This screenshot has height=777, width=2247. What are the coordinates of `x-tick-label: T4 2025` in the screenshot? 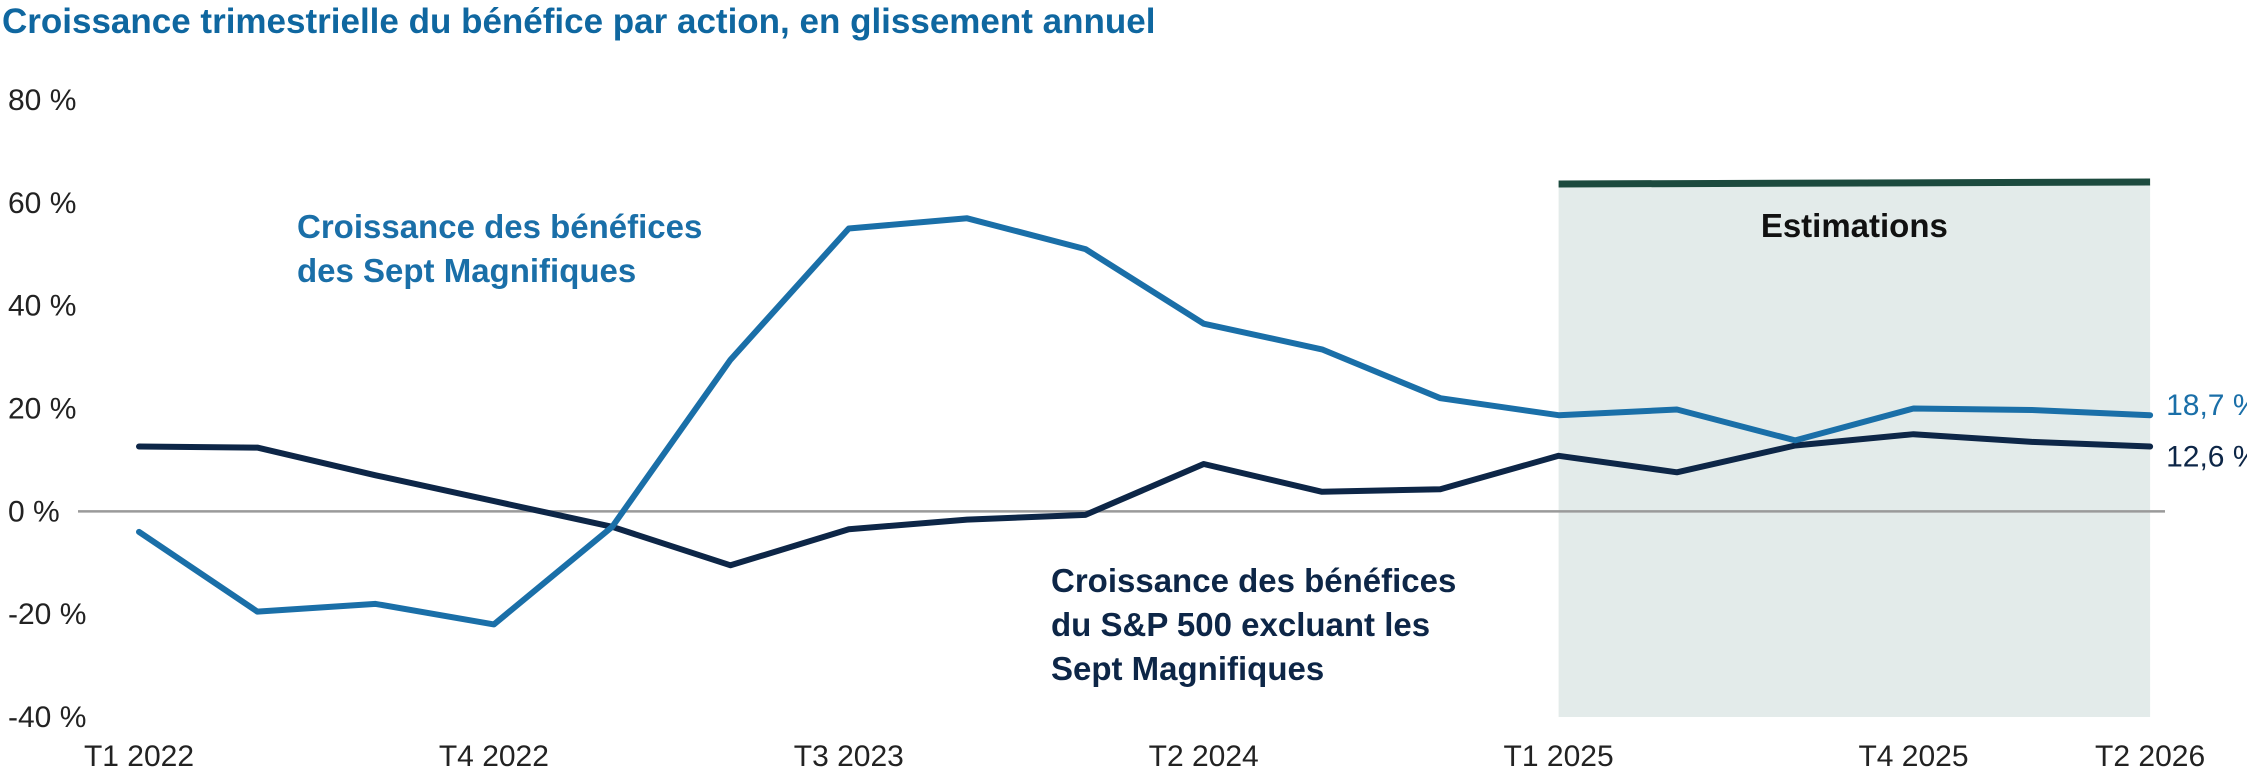 It's located at (1913, 756).